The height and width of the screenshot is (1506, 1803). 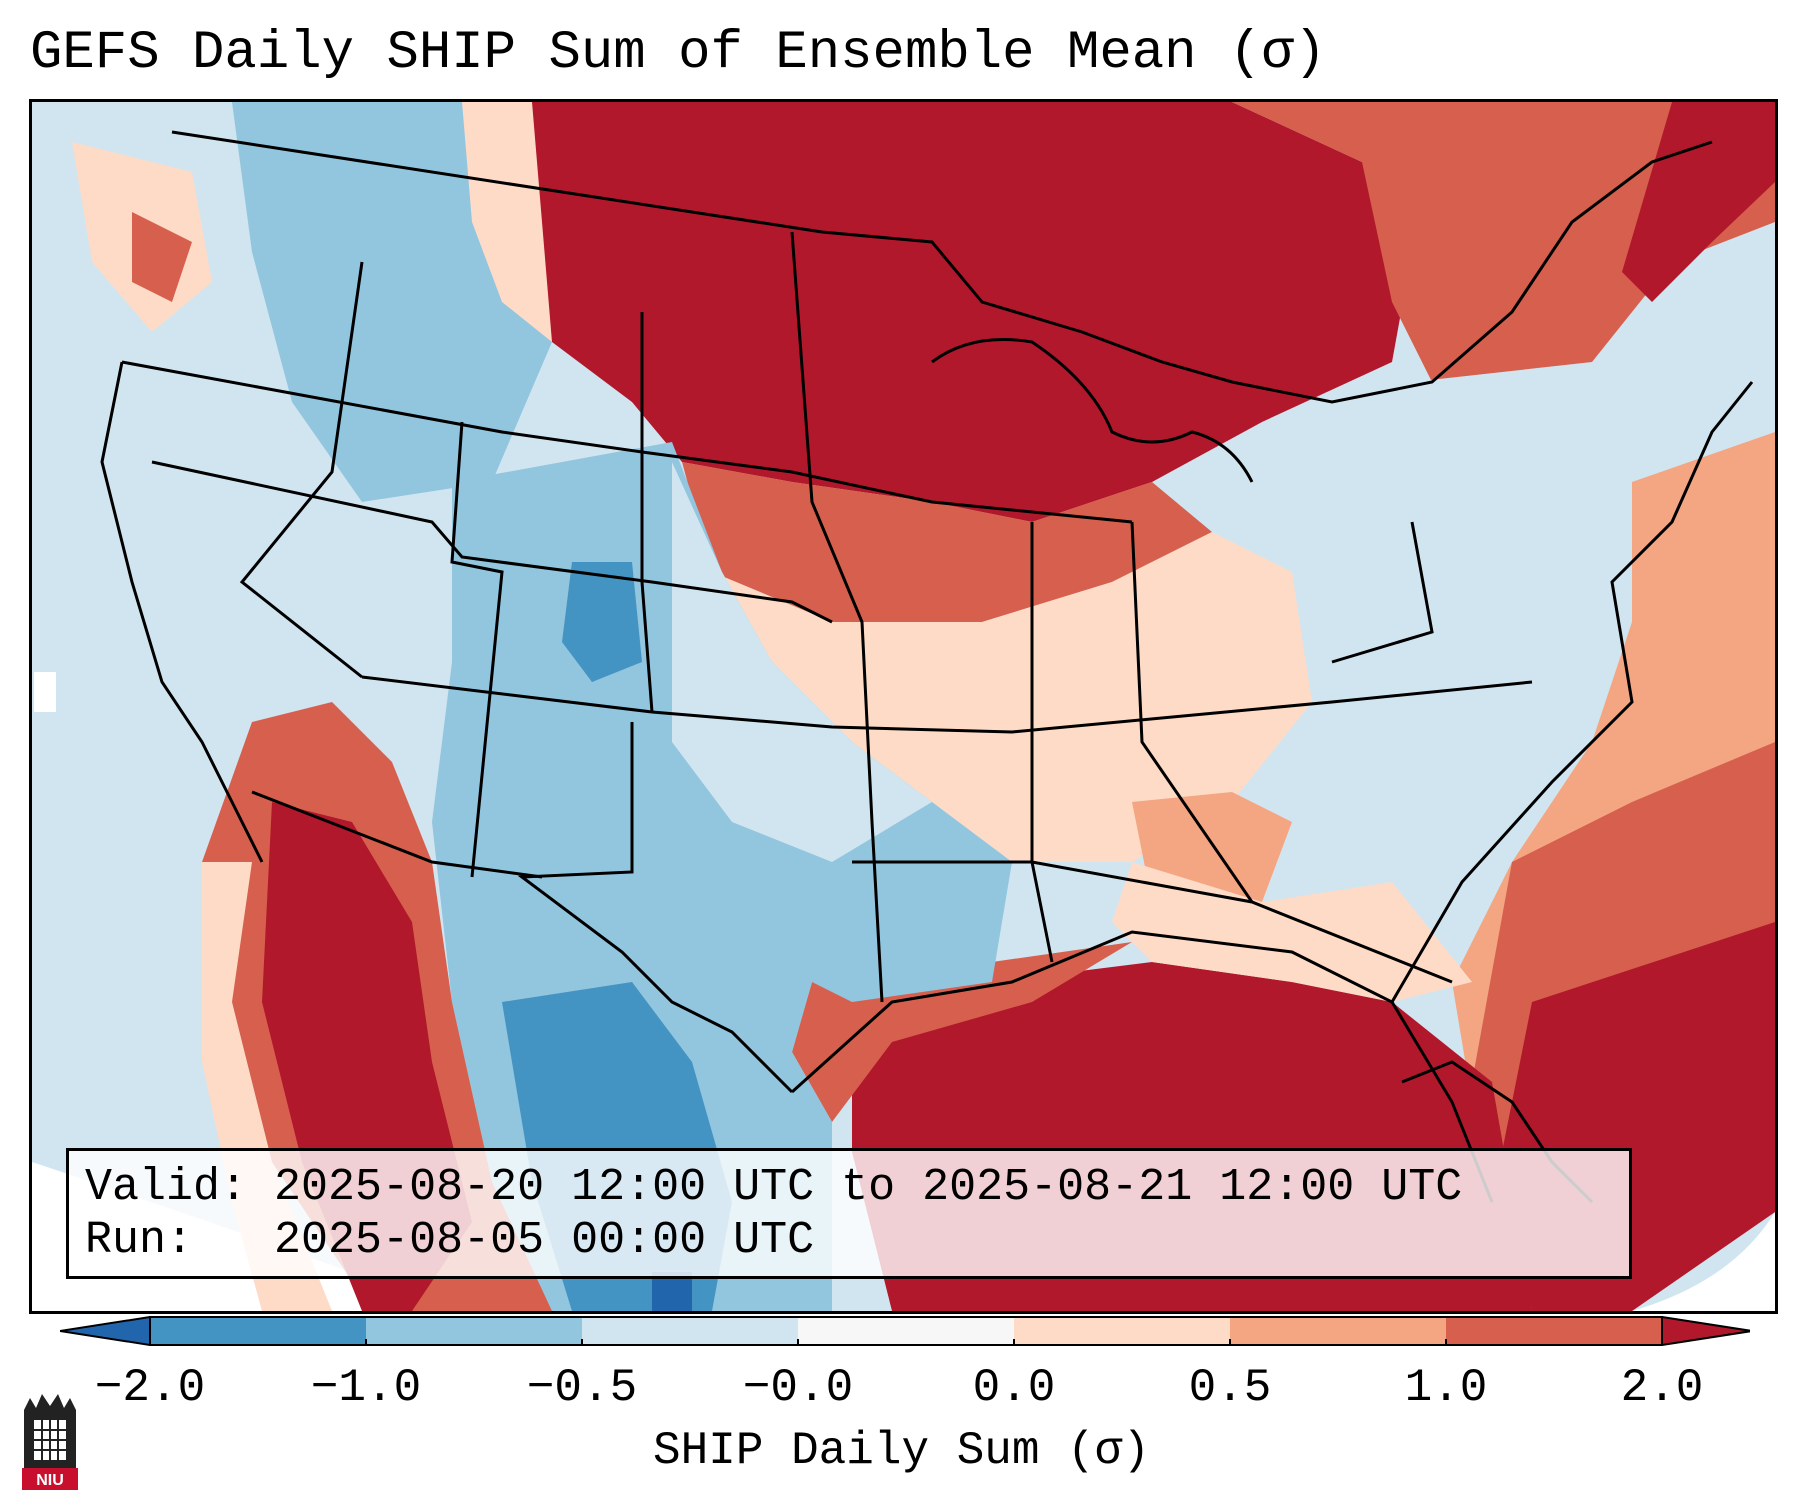 I want to click on gulf-states-line, so click(x=1152, y=922).